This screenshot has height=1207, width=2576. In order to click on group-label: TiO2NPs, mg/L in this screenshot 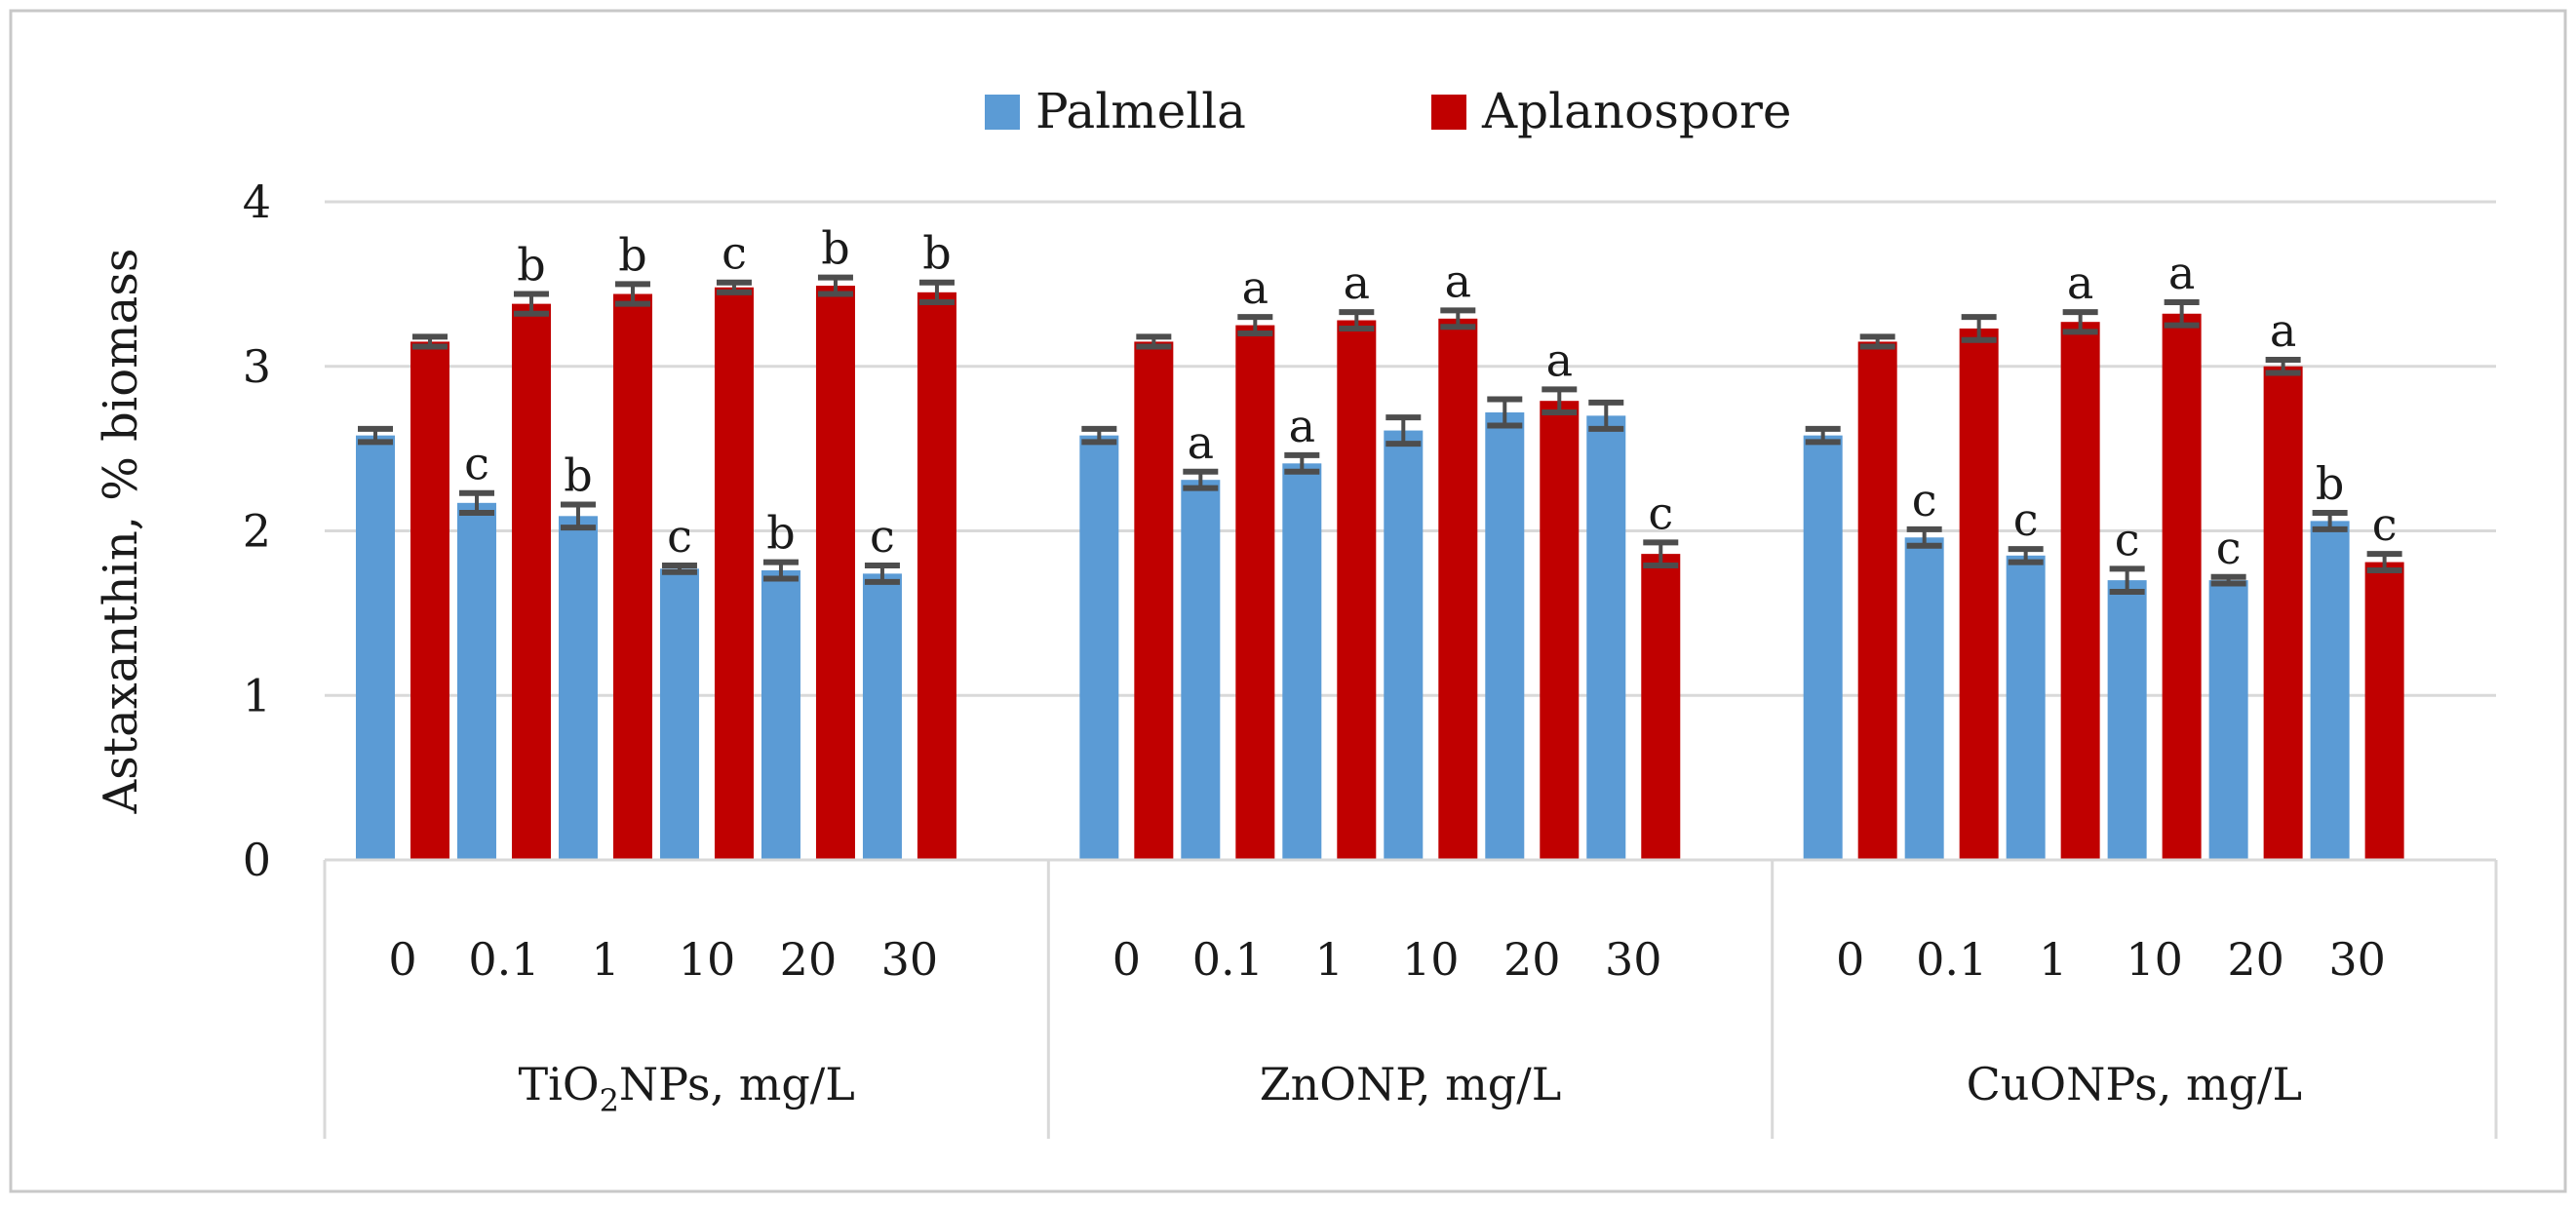, I will do `click(686, 1089)`.